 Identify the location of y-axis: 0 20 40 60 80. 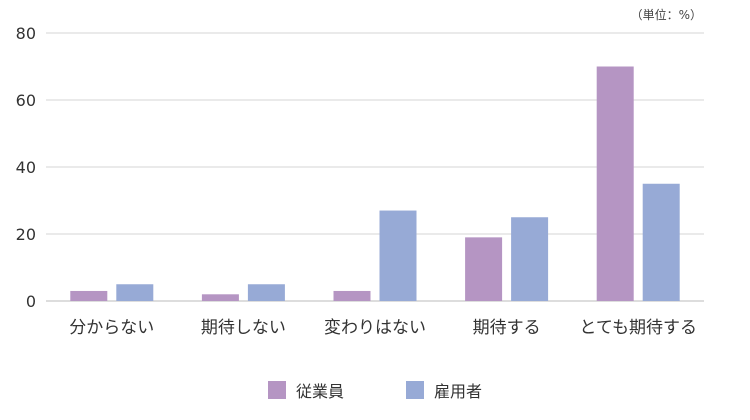
(26, 167).